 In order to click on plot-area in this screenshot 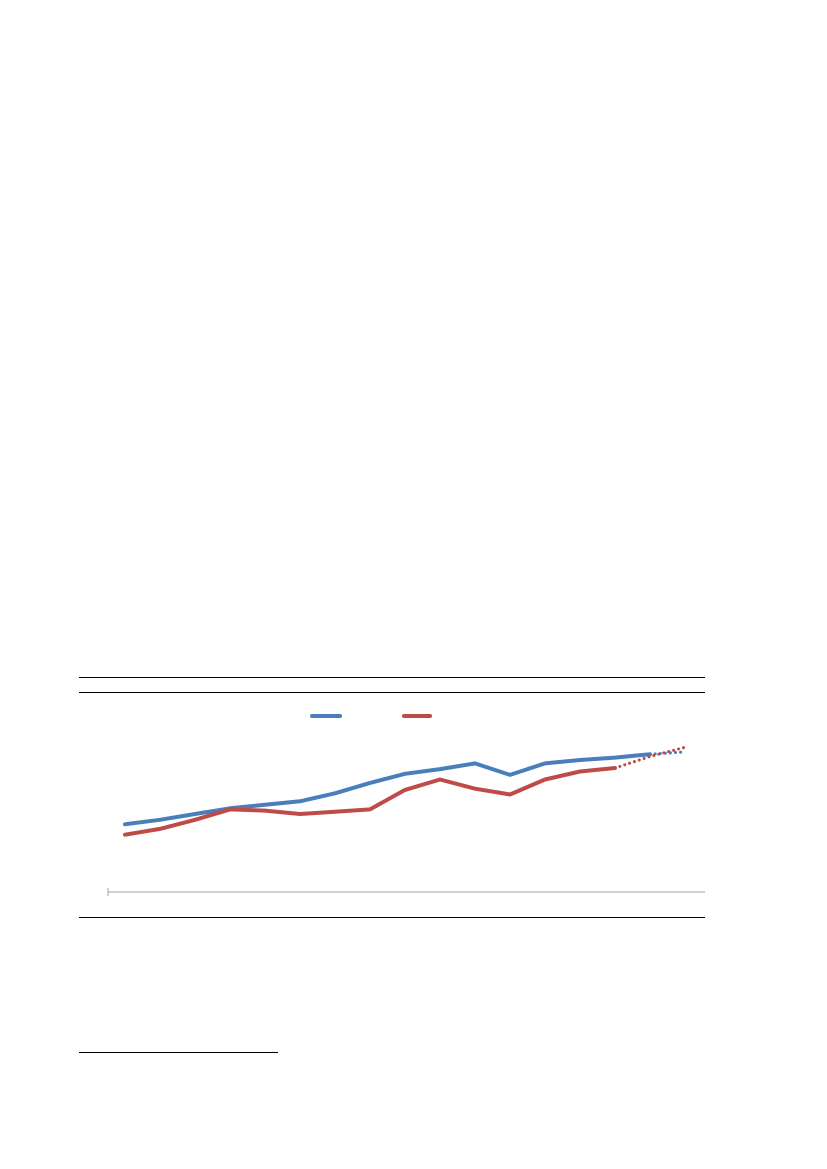, I will do `click(405, 791)`.